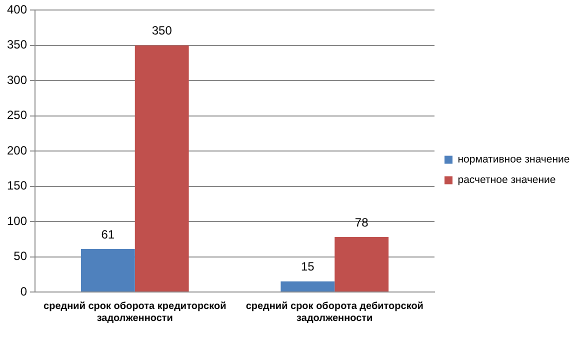 The width and height of the screenshot is (580, 338). What do you see at coordinates (24, 291) in the screenshot?
I see `y-tick-label: 0` at bounding box center [24, 291].